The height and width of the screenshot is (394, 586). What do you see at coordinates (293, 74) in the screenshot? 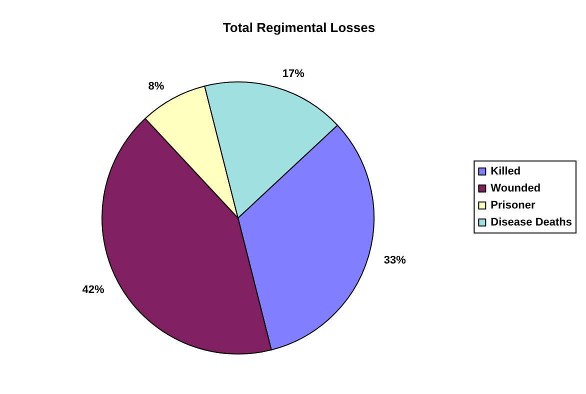
I see `data-label: 17%` at bounding box center [293, 74].